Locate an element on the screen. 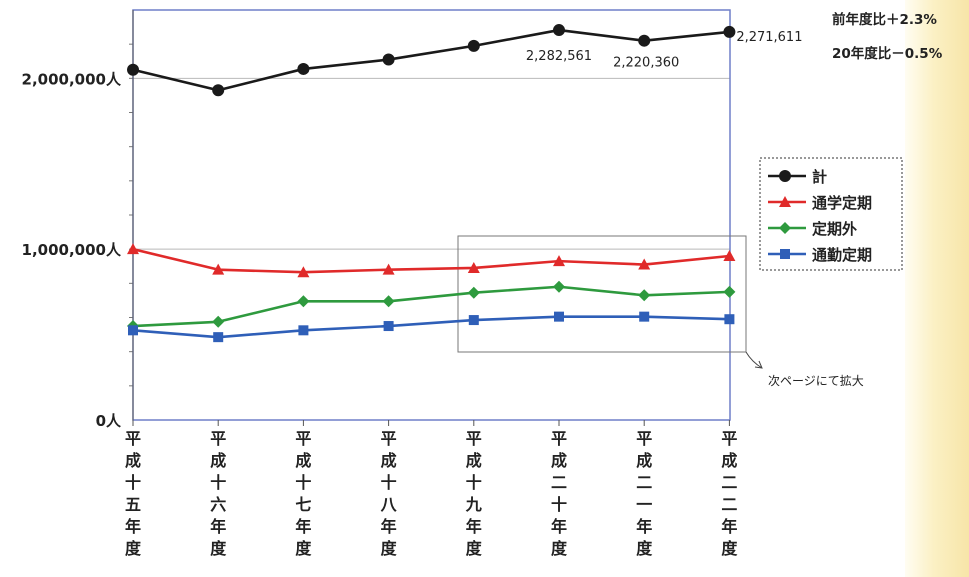  legend-item: 通勤定期 is located at coordinates (820, 255).